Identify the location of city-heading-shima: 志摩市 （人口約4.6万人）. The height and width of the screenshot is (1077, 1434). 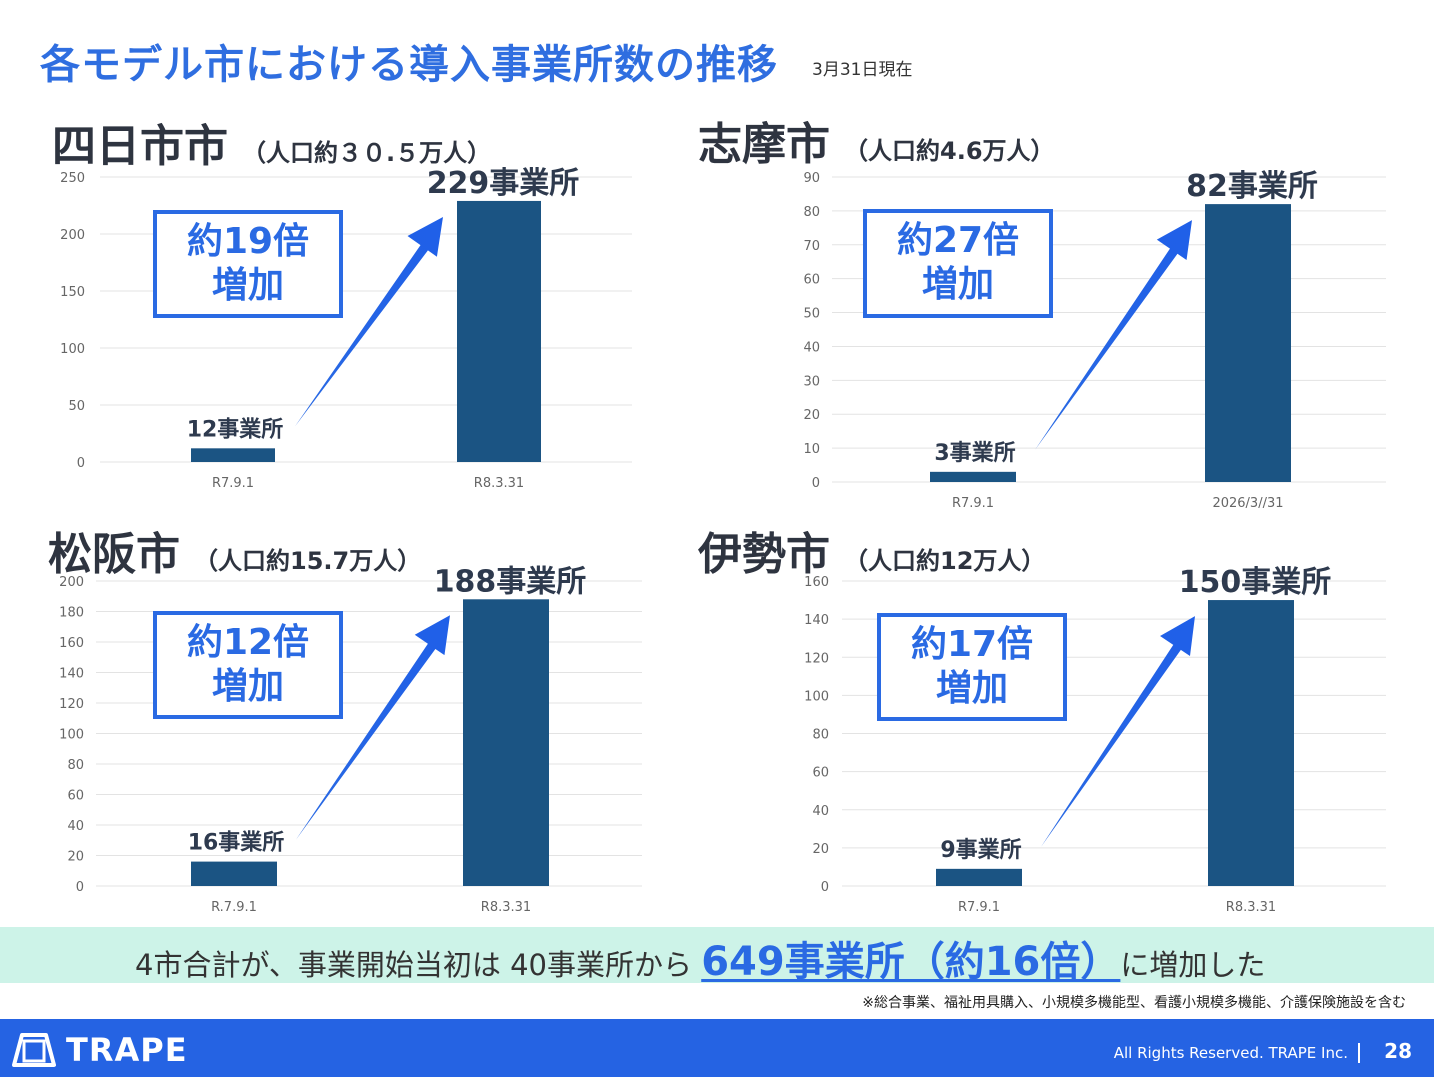
(876, 140).